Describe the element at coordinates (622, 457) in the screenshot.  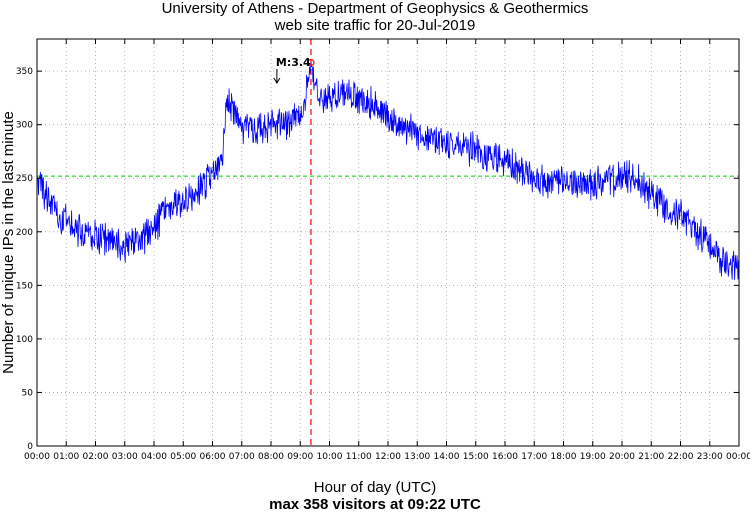
I see `x-tick-label: 20:00` at that location.